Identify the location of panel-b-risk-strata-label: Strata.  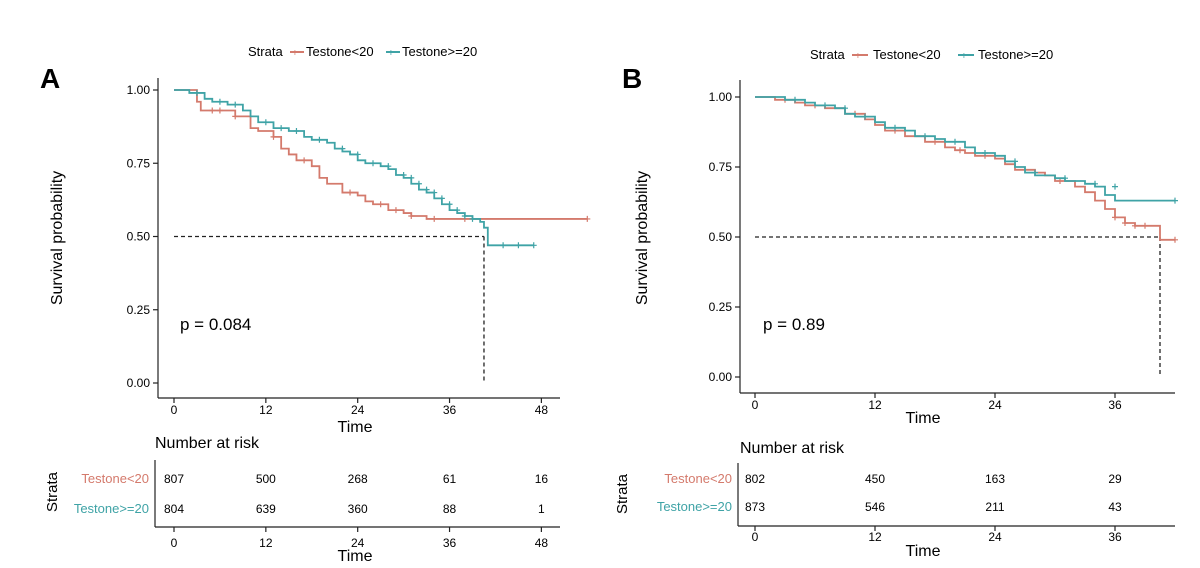
(622, 493).